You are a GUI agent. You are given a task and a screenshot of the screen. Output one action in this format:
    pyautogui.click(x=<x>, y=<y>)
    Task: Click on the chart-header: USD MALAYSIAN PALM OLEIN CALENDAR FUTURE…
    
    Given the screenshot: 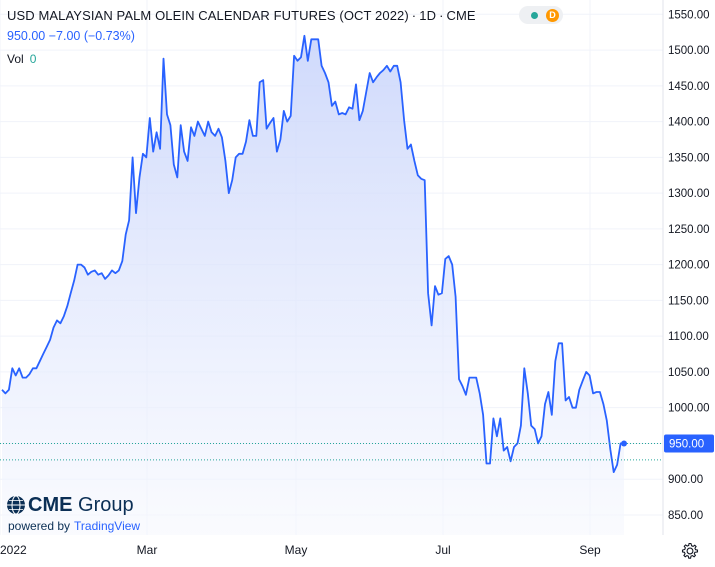 What is the action you would take?
    pyautogui.click(x=241, y=15)
    